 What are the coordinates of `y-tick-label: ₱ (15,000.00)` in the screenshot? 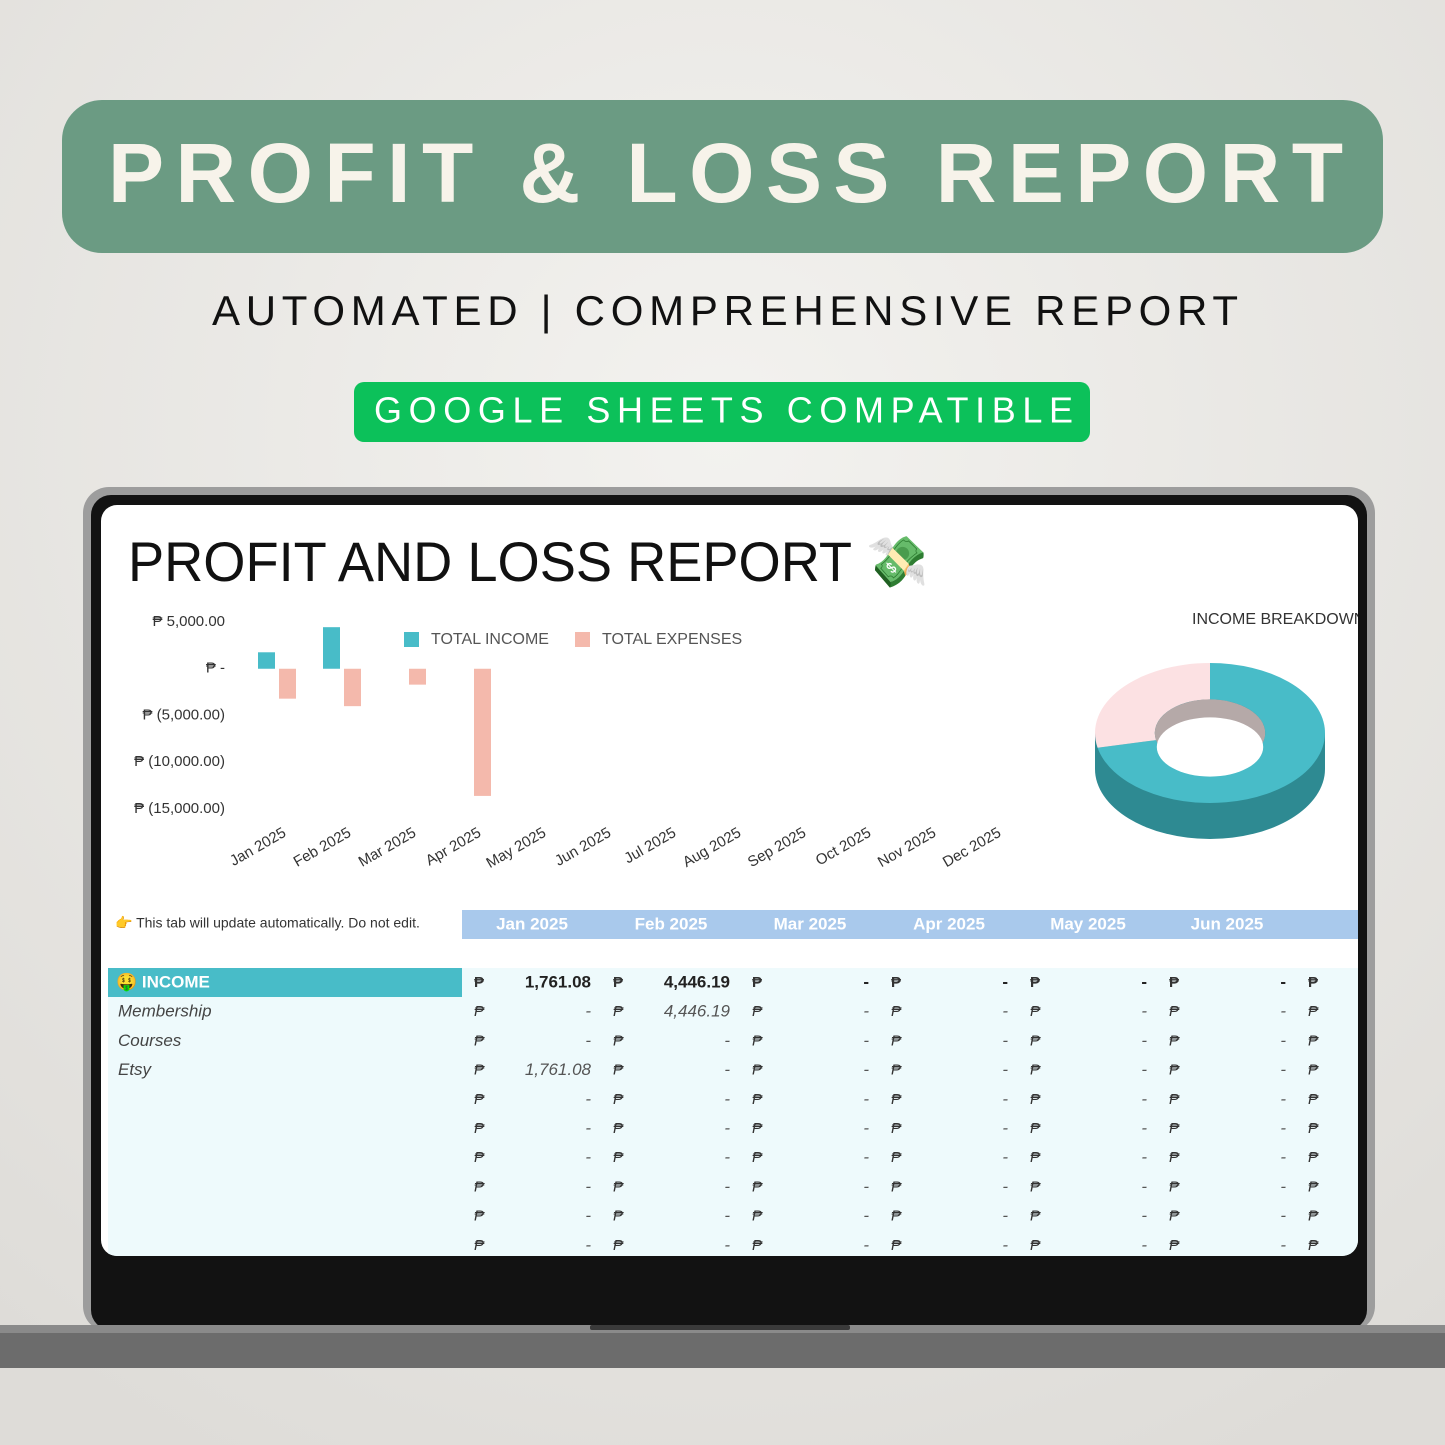 It's located at (179, 808).